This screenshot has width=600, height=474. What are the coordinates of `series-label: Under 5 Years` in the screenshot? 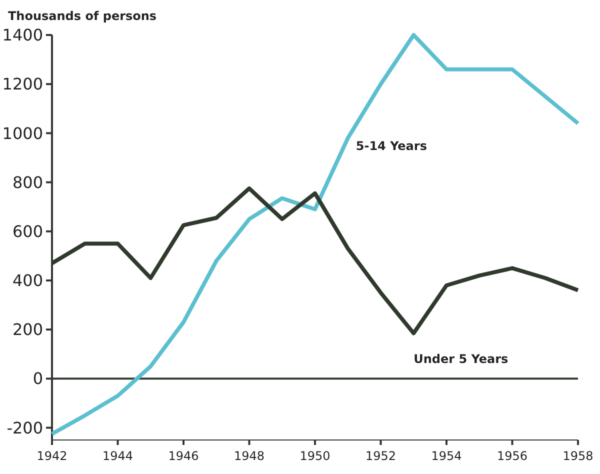 It's located at (461, 359).